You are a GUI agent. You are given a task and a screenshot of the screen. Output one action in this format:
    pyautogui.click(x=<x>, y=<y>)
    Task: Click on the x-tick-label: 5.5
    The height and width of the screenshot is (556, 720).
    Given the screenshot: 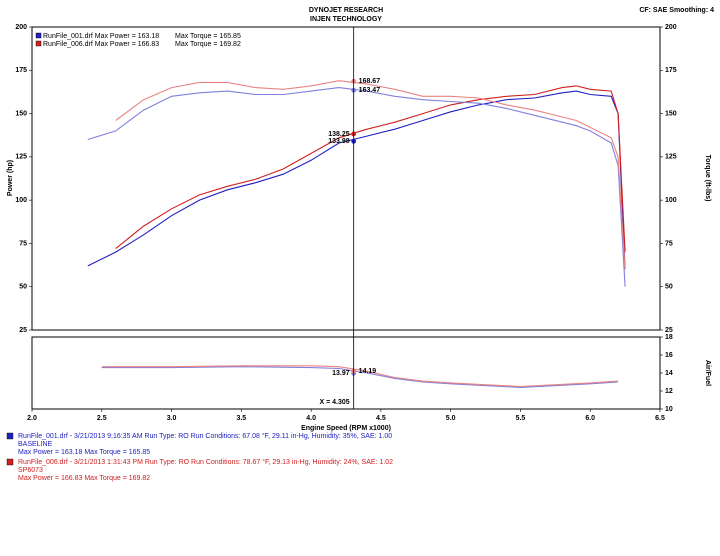 What is the action you would take?
    pyautogui.click(x=521, y=418)
    